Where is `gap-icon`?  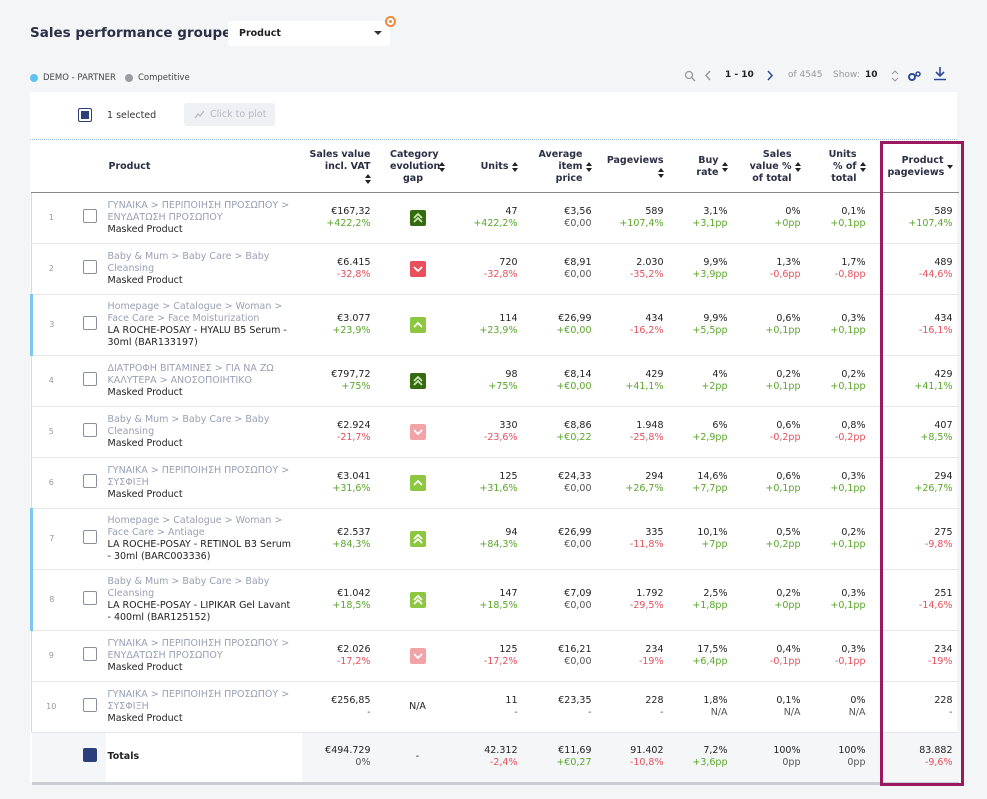
gap-icon is located at coordinates (417, 599).